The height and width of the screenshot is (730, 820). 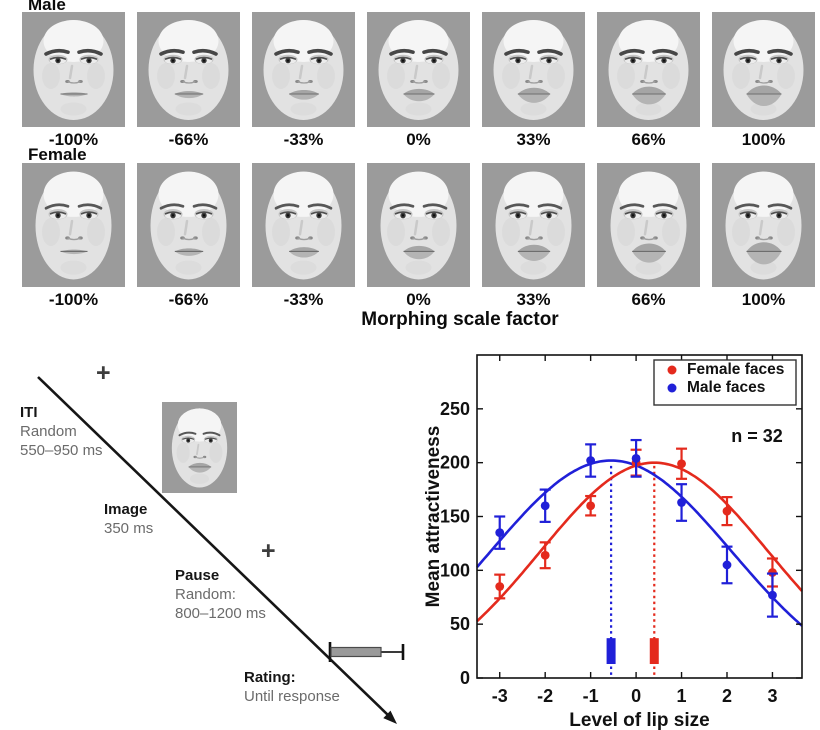 I want to click on morph-scale-axis-title: Morphing scale factor, so click(x=460, y=319).